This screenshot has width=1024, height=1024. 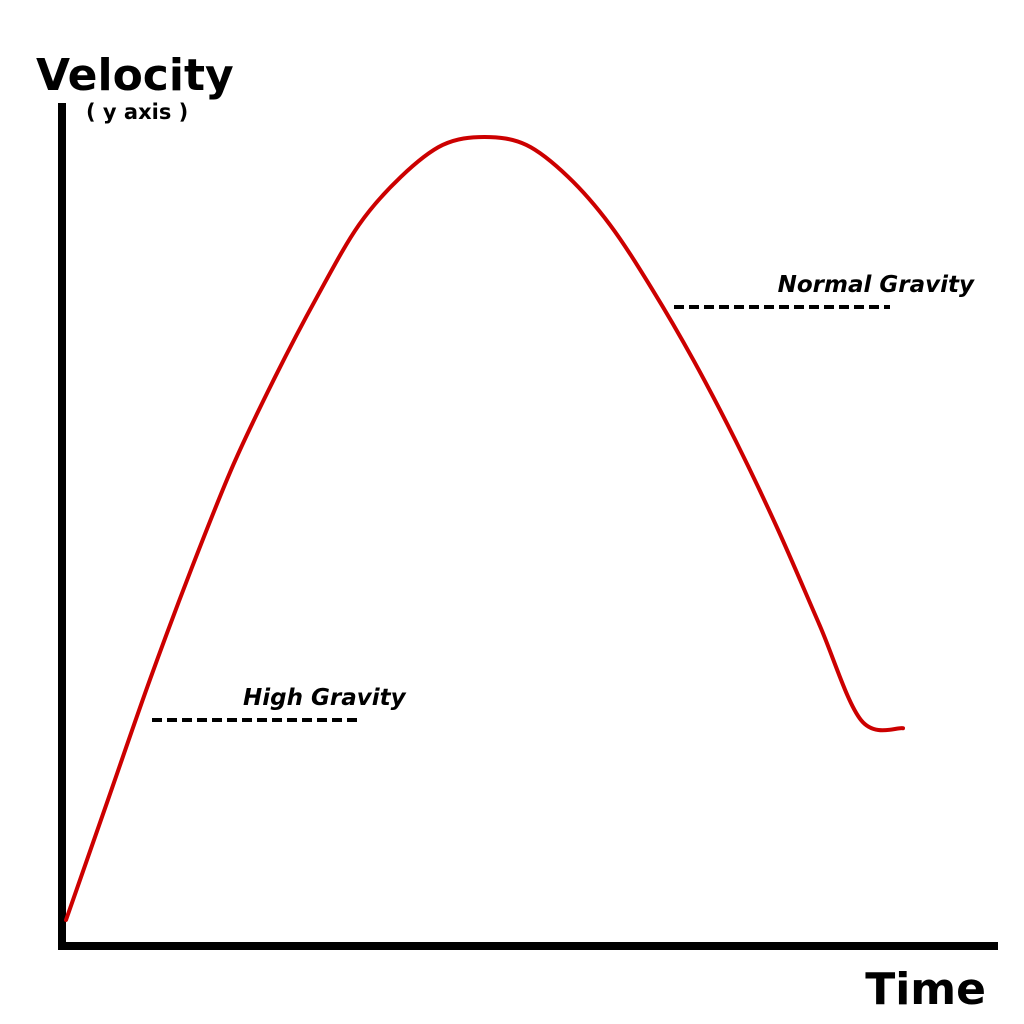 What do you see at coordinates (325, 698) in the screenshot?
I see `annotation-label-1: High Gravity` at bounding box center [325, 698].